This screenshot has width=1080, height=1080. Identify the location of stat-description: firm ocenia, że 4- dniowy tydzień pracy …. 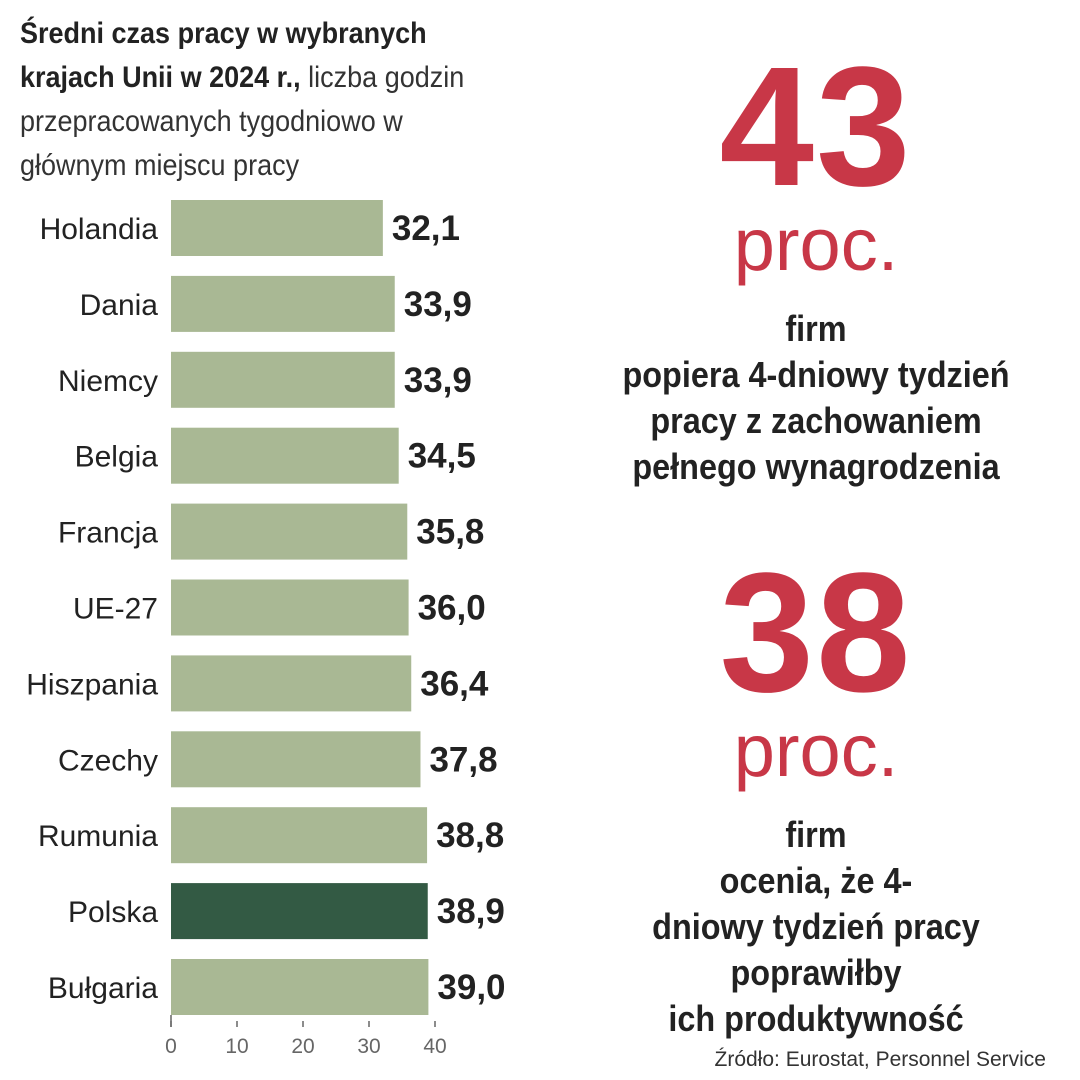
(815, 927).